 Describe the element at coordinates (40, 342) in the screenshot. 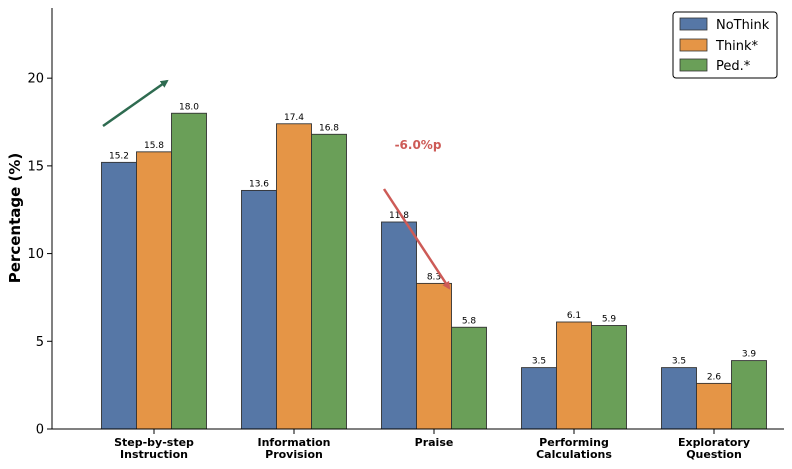

I see `y-tick-label-5: 5` at that location.